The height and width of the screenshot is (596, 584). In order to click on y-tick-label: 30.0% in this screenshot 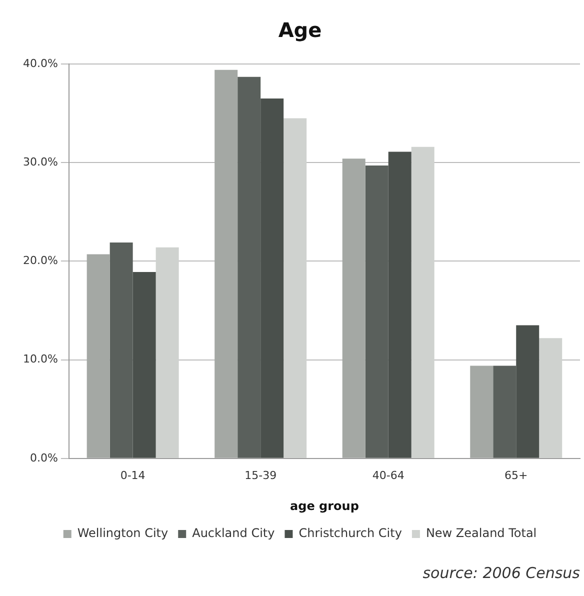, I will do `click(40, 161)`.